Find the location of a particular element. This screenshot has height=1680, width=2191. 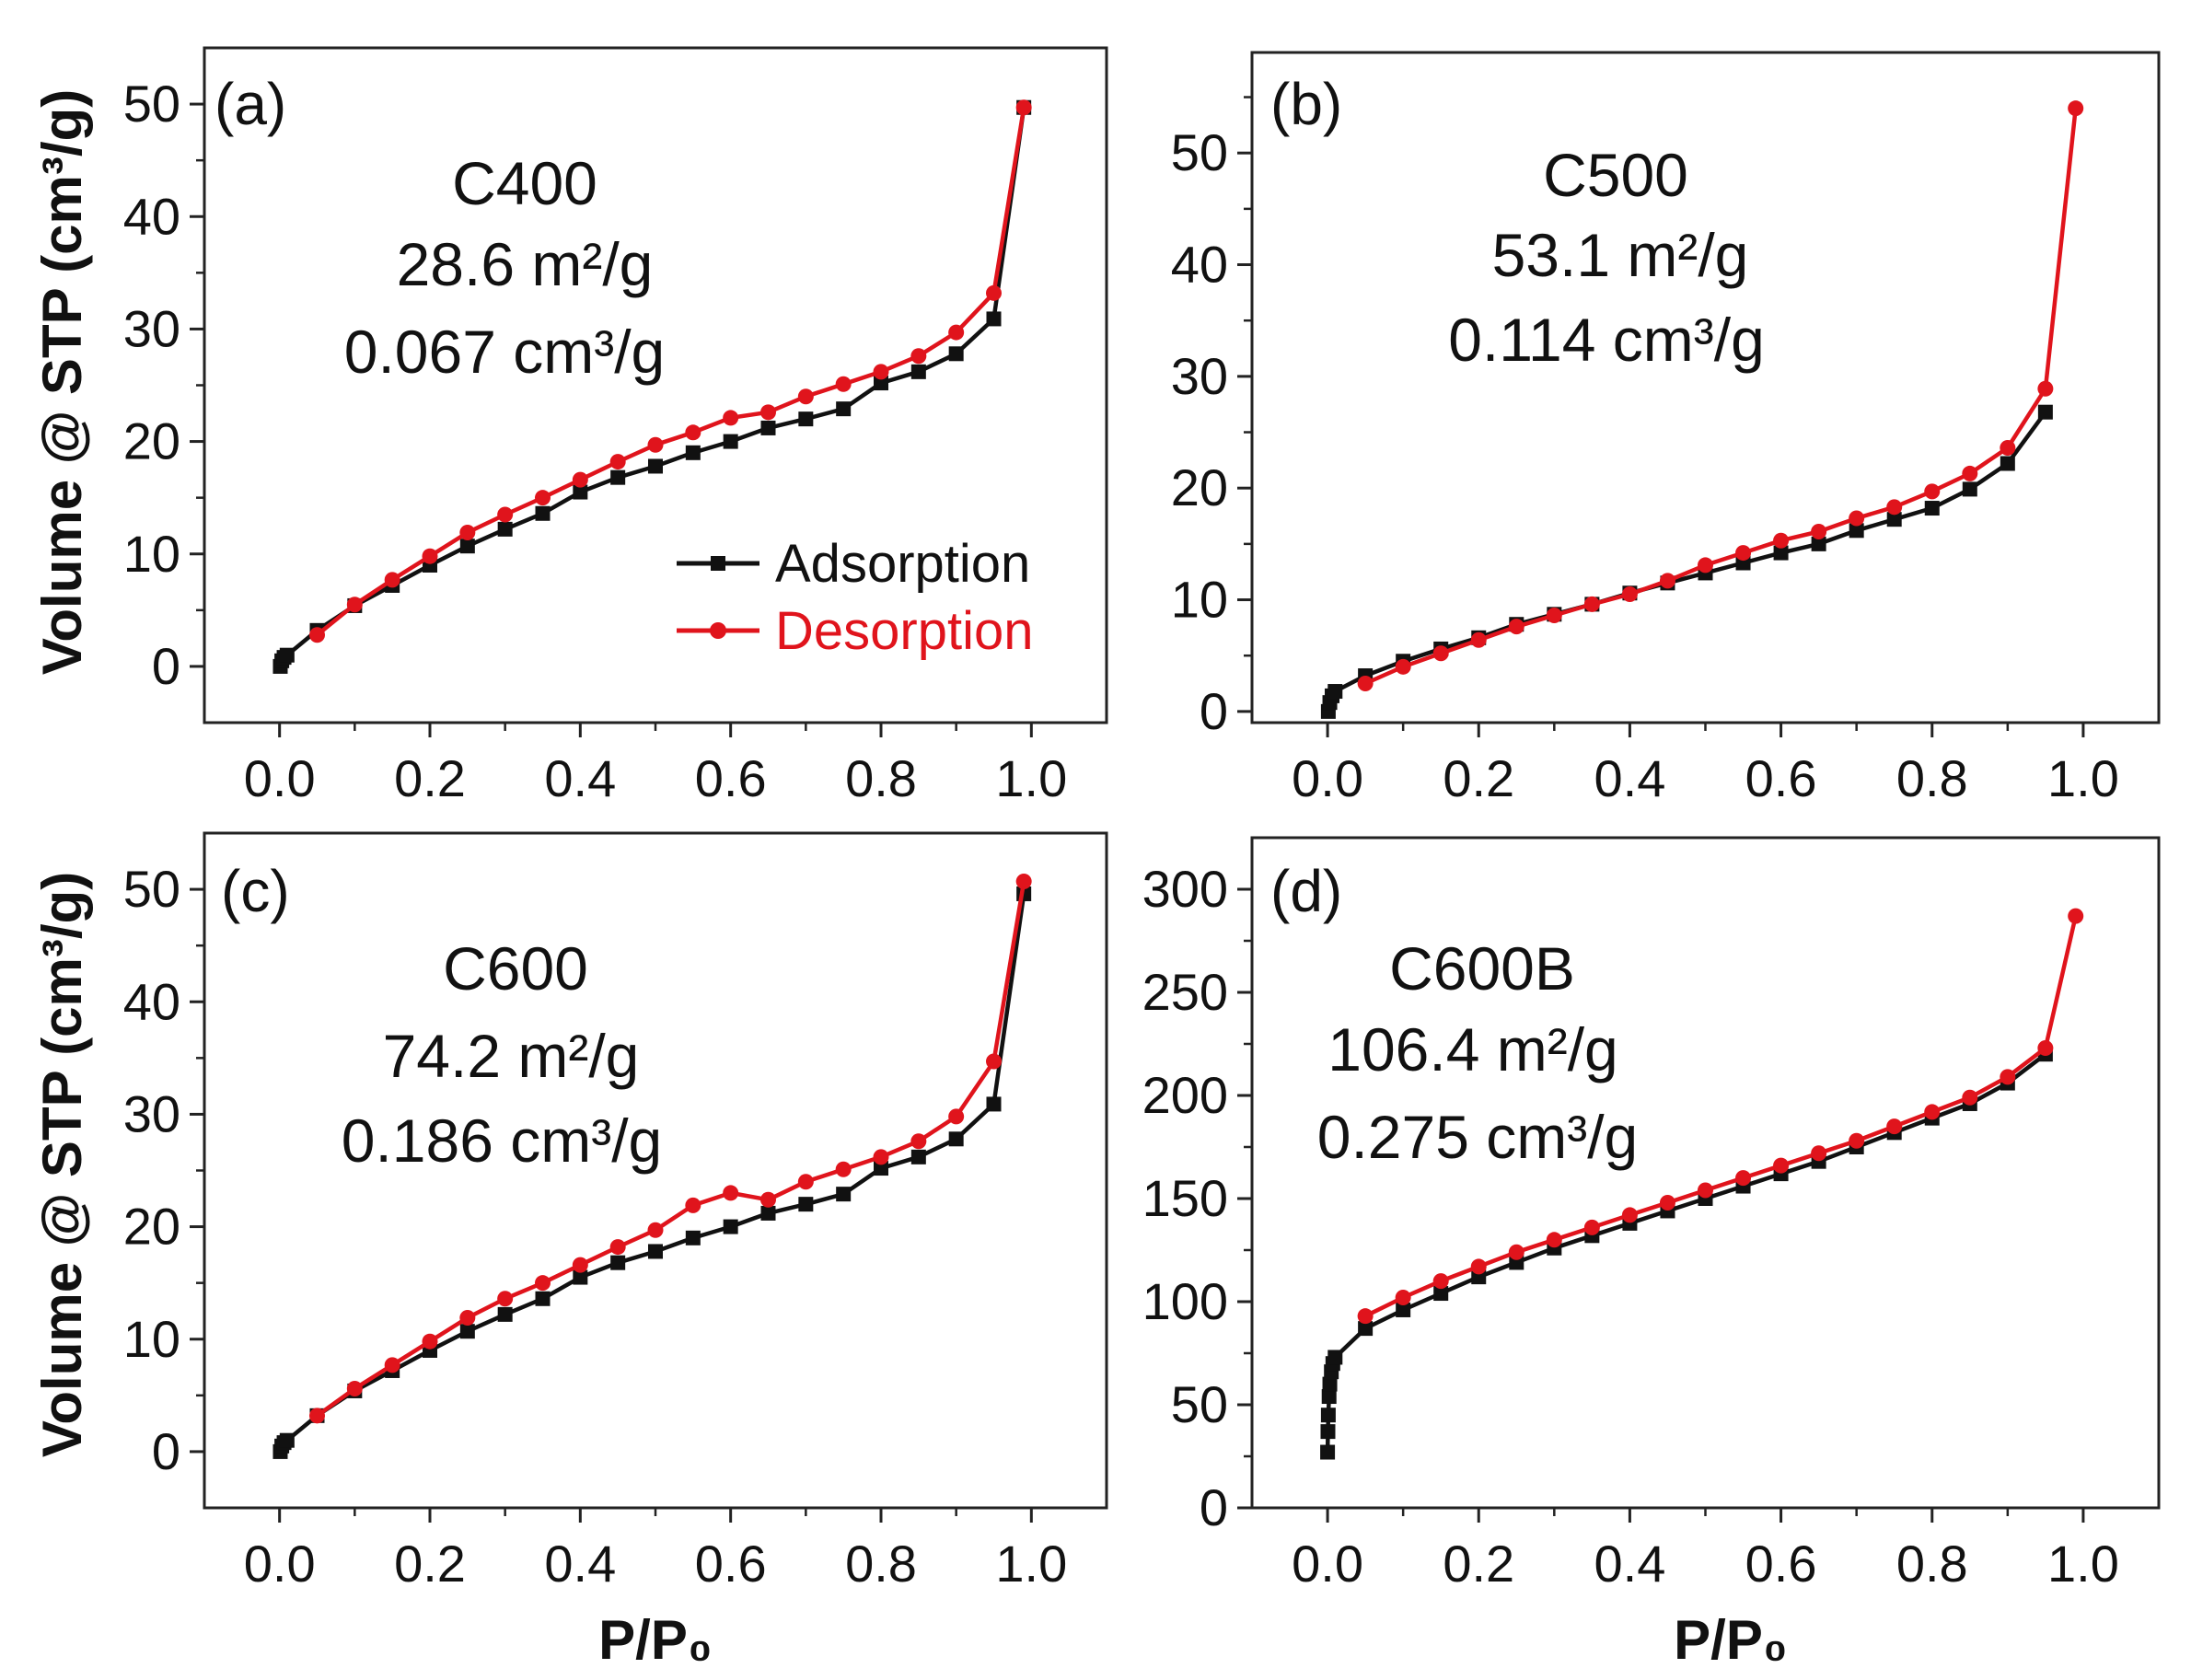

panel-d-pore-volume: 0.275 cm³/g is located at coordinates (1478, 1137).